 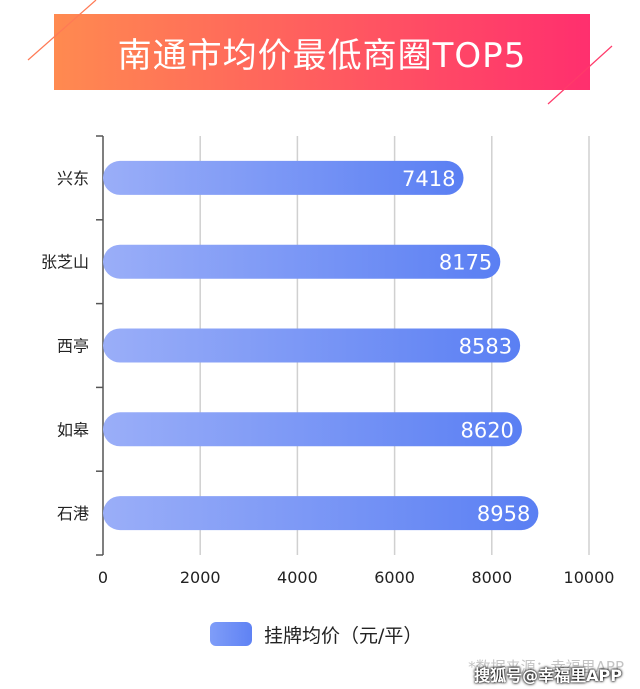 I want to click on x-tick-label: 4000, so click(x=297, y=577).